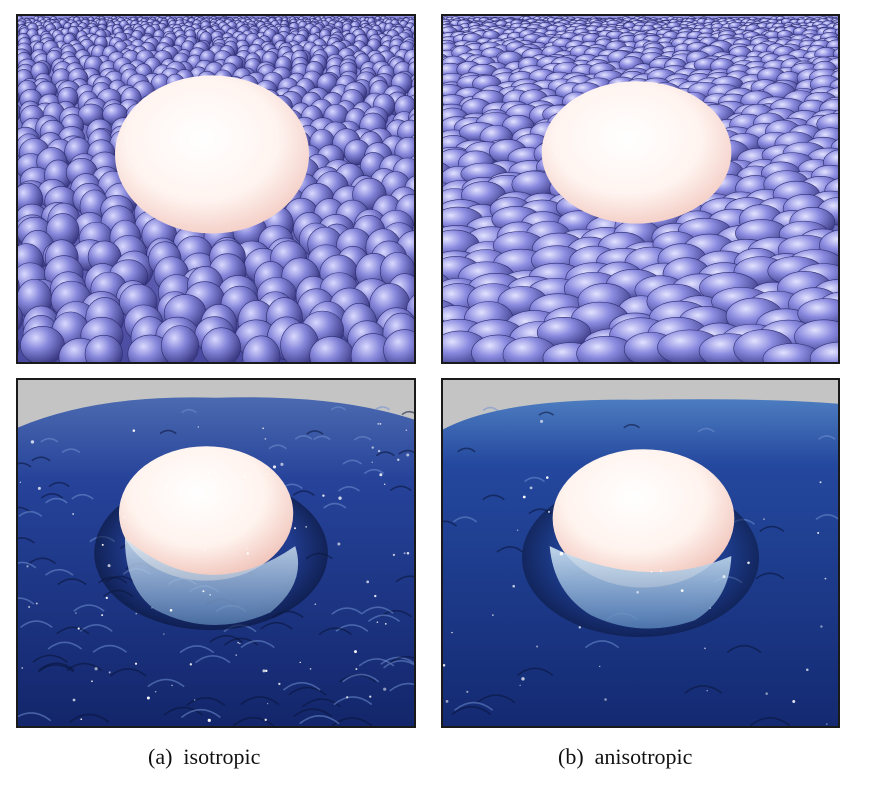 The image size is (882, 788). Describe the element at coordinates (625, 756) in the screenshot. I see `caption-anisotropic: (b) anisotropic` at that location.